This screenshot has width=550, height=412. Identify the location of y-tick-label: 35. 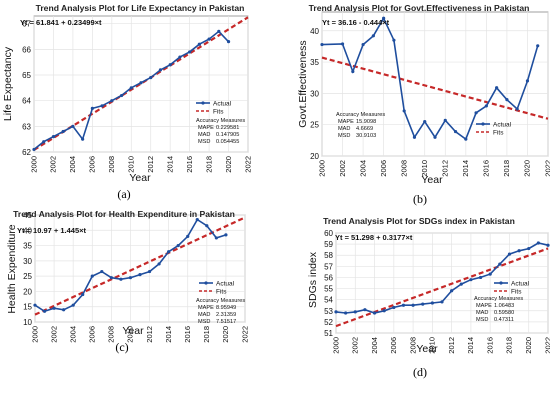
(314, 62).